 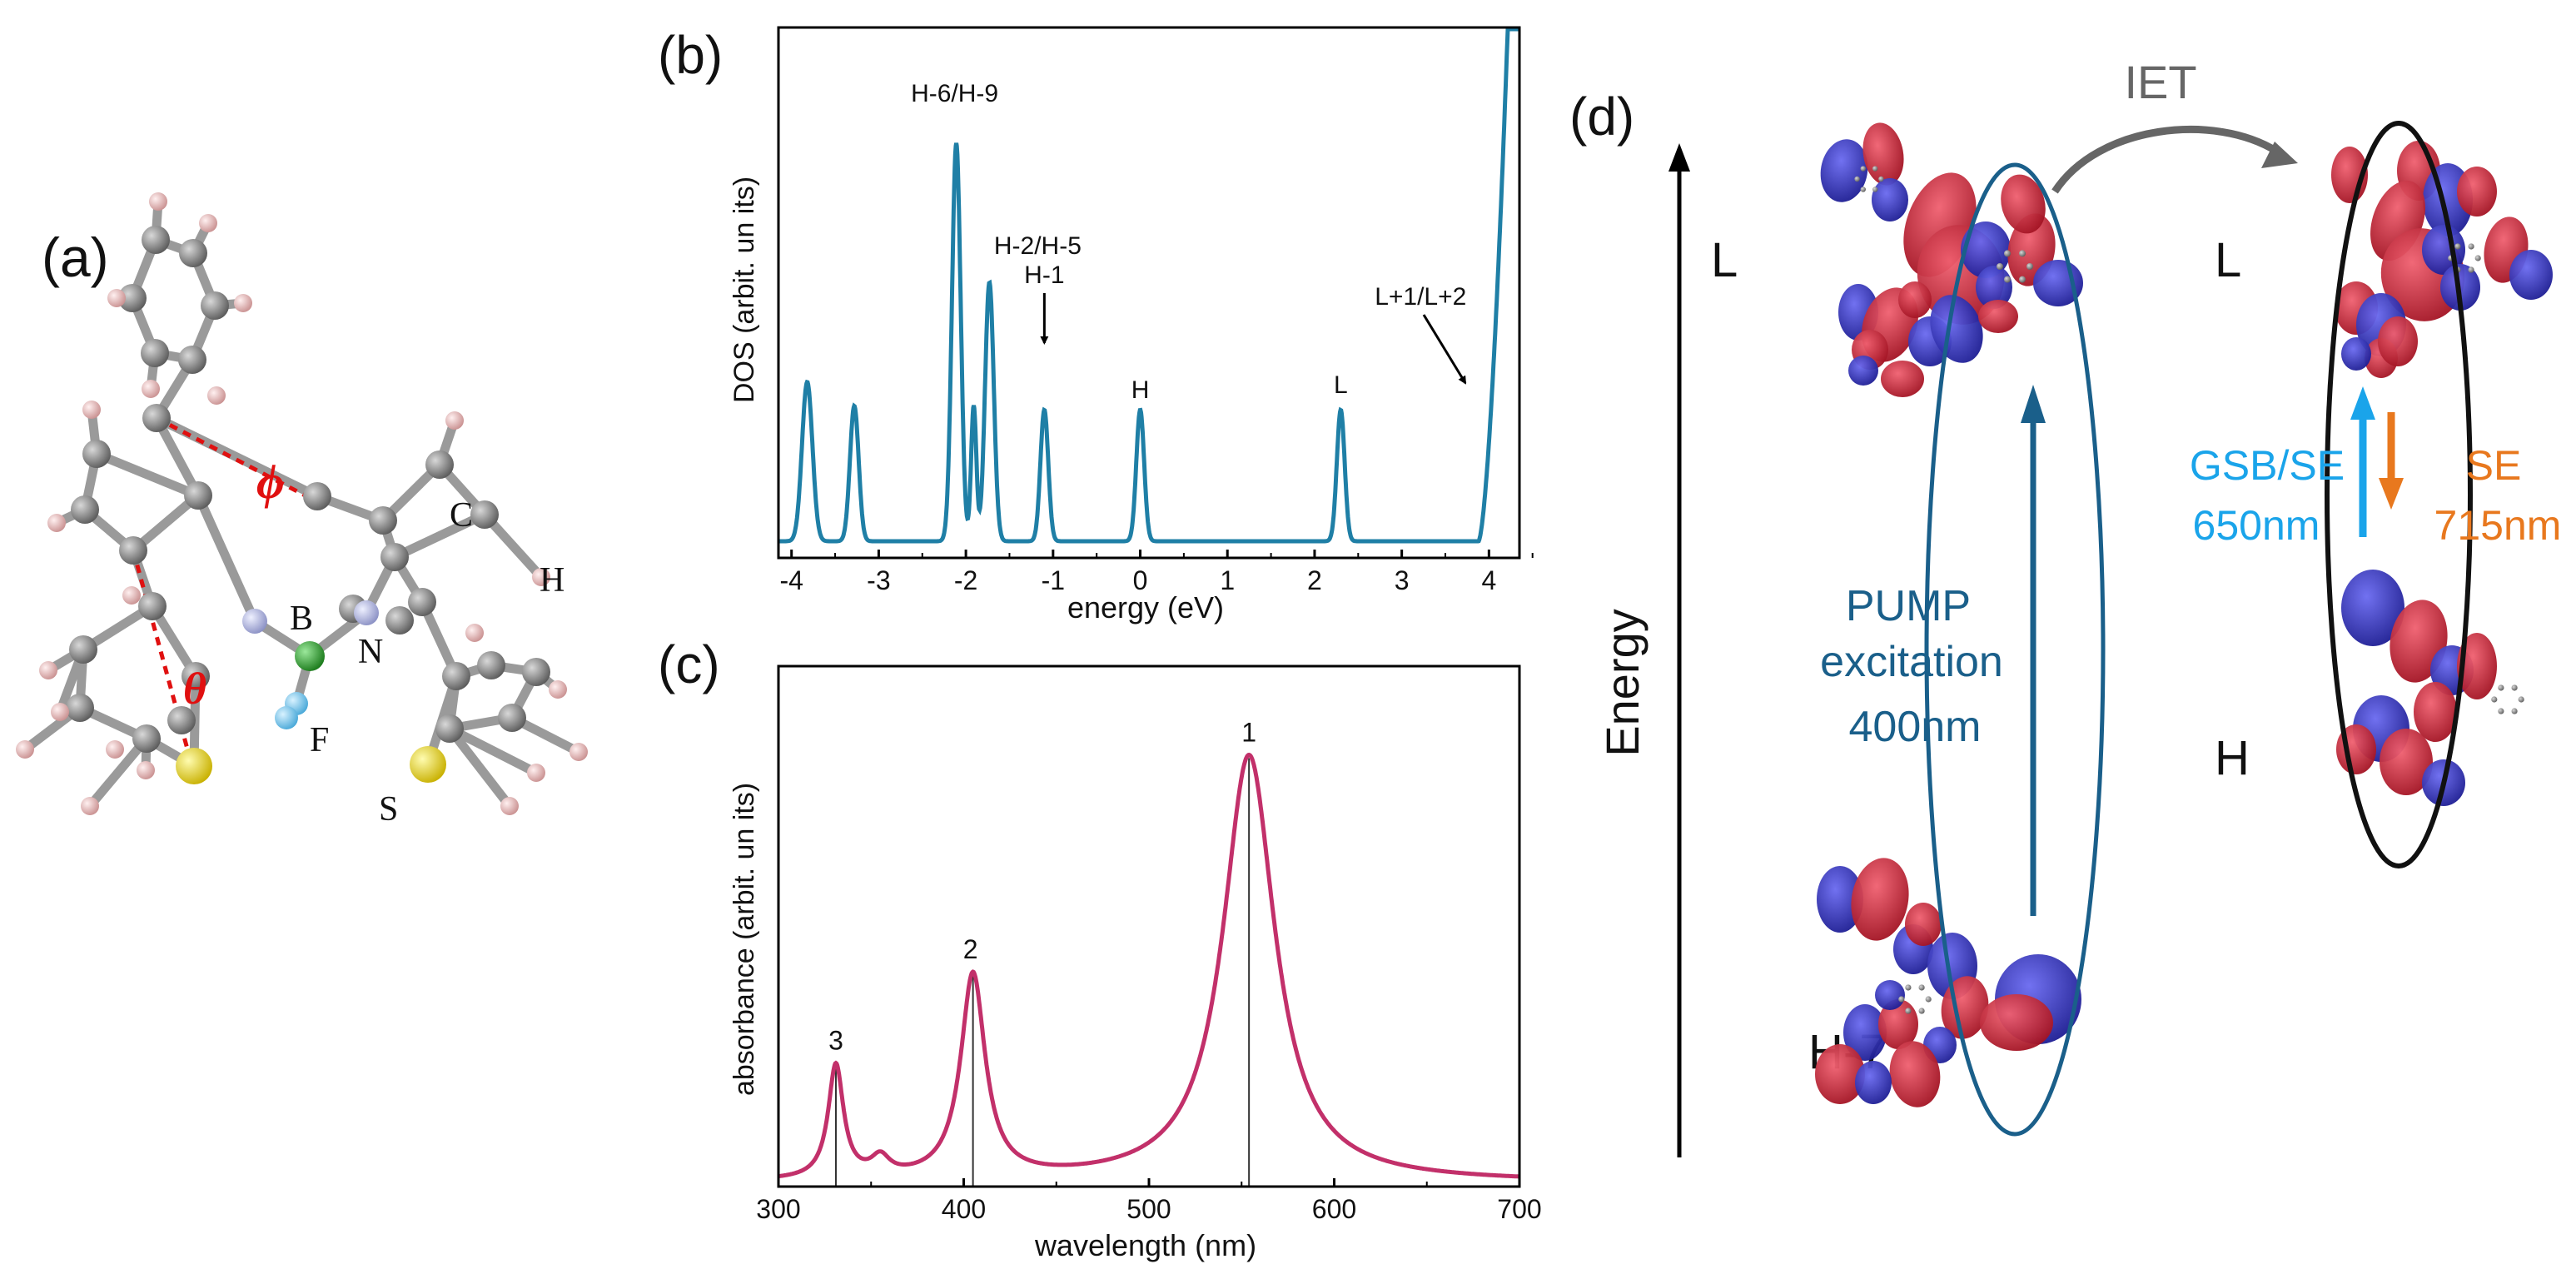 What do you see at coordinates (2256, 526) in the screenshot?
I see `gsb-label-line2: 650nm` at bounding box center [2256, 526].